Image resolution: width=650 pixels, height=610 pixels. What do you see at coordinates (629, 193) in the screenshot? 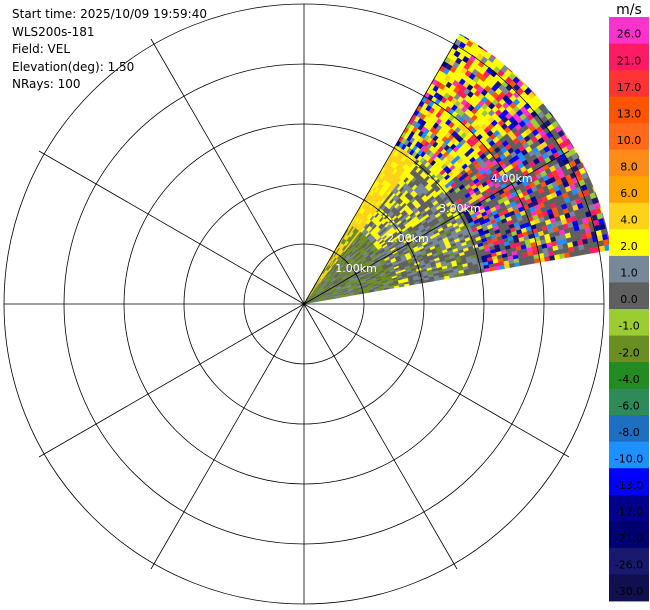
I see `colorbar-tick-label: 6.0` at bounding box center [629, 193].